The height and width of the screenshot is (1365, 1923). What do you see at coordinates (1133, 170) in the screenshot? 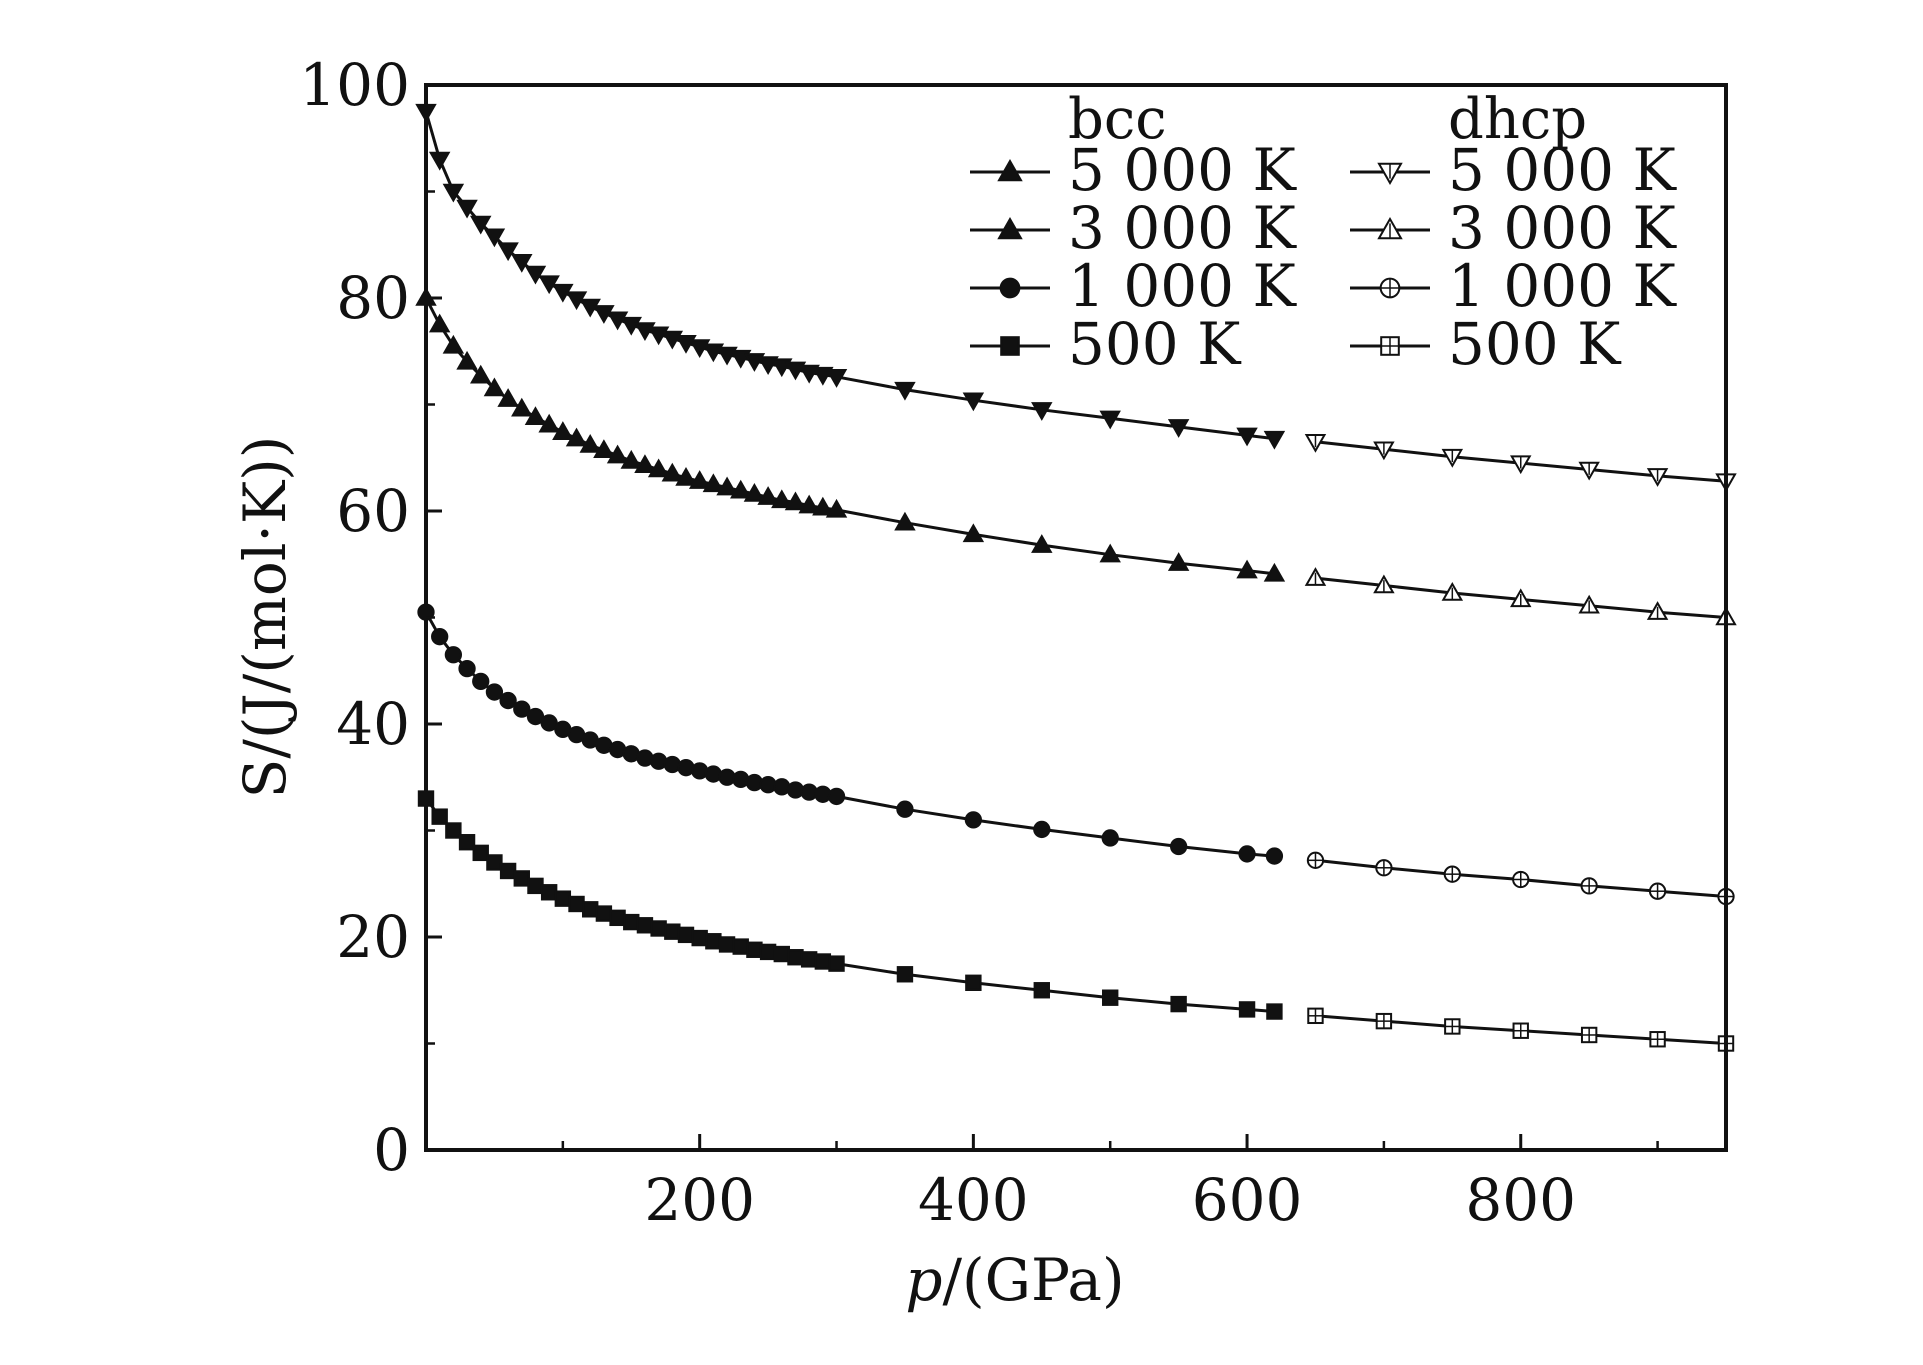
I see `legend-entry: 5 000 K` at bounding box center [1133, 170].